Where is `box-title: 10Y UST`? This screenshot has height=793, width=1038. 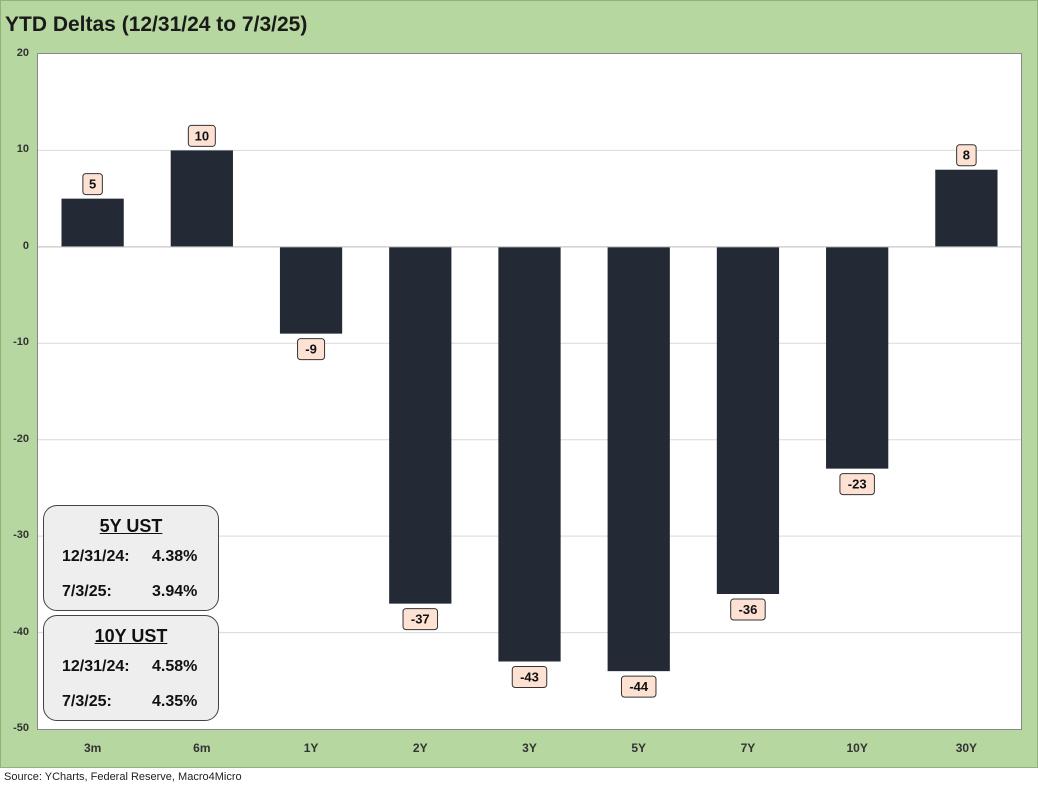 box-title: 10Y UST is located at coordinates (131, 636).